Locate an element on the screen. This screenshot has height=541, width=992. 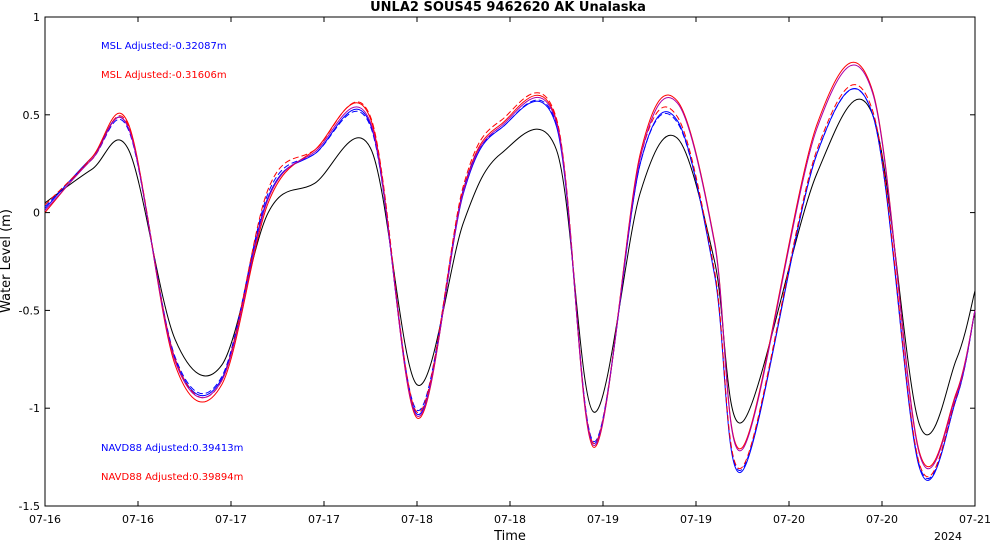
annotation-navd88-blue: NAVD88 Adjusted:0.39413m is located at coordinates (172, 448).